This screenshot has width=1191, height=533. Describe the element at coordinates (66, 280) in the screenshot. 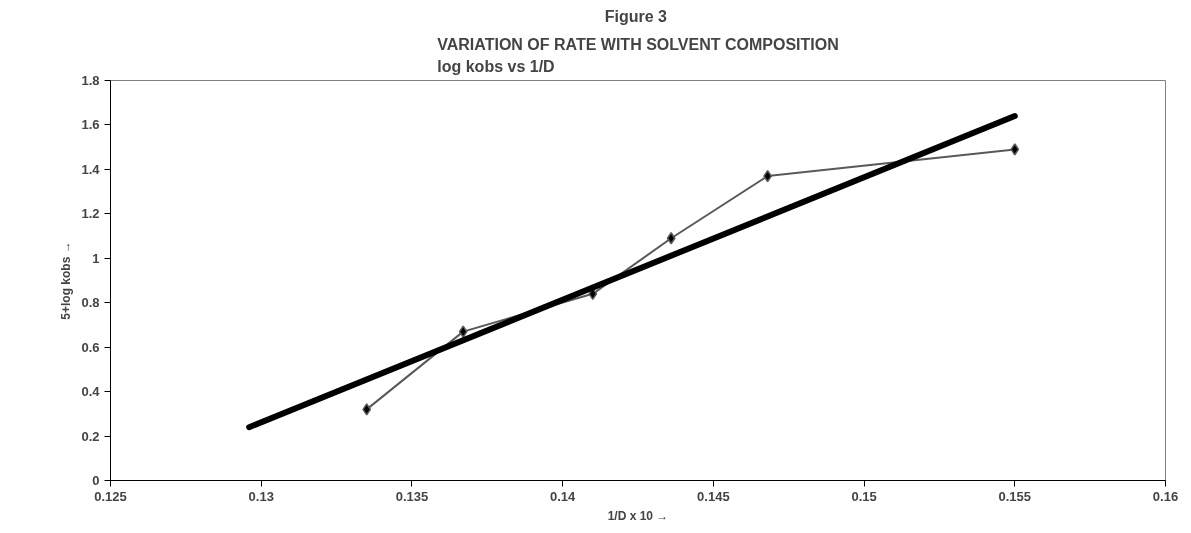

I see `y-axis-title: 5+log kobs →` at that location.